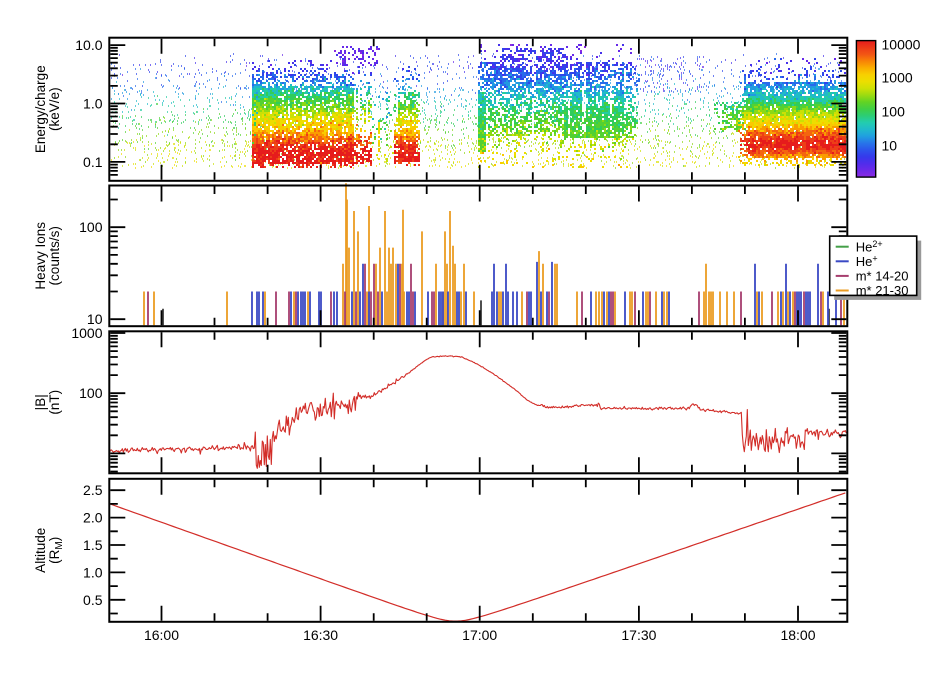 This screenshot has width=946, height=682. What do you see at coordinates (93, 490) in the screenshot?
I see `svg-text: 2.5` at bounding box center [93, 490].